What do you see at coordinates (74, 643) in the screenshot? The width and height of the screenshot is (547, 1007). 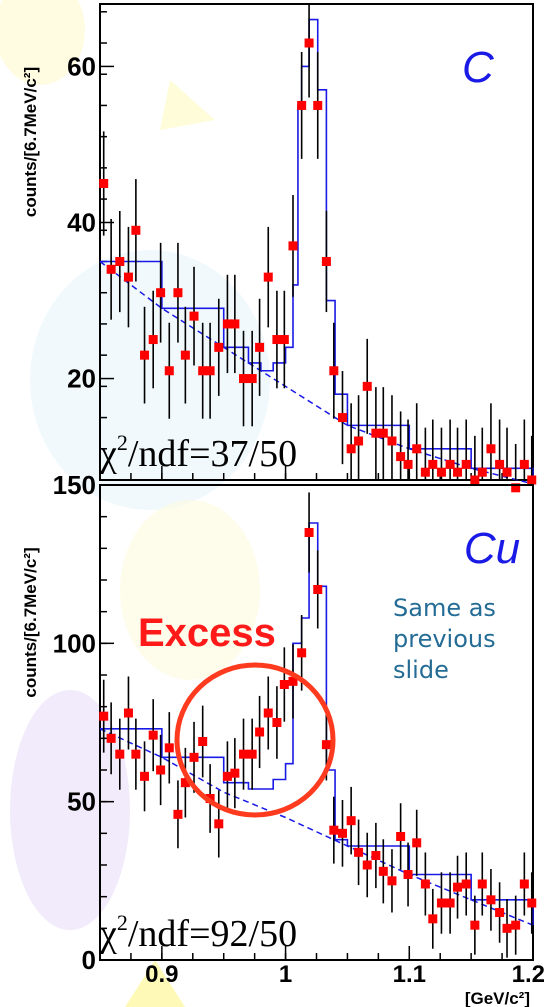 I see `y-tick-label: 100` at bounding box center [74, 643].